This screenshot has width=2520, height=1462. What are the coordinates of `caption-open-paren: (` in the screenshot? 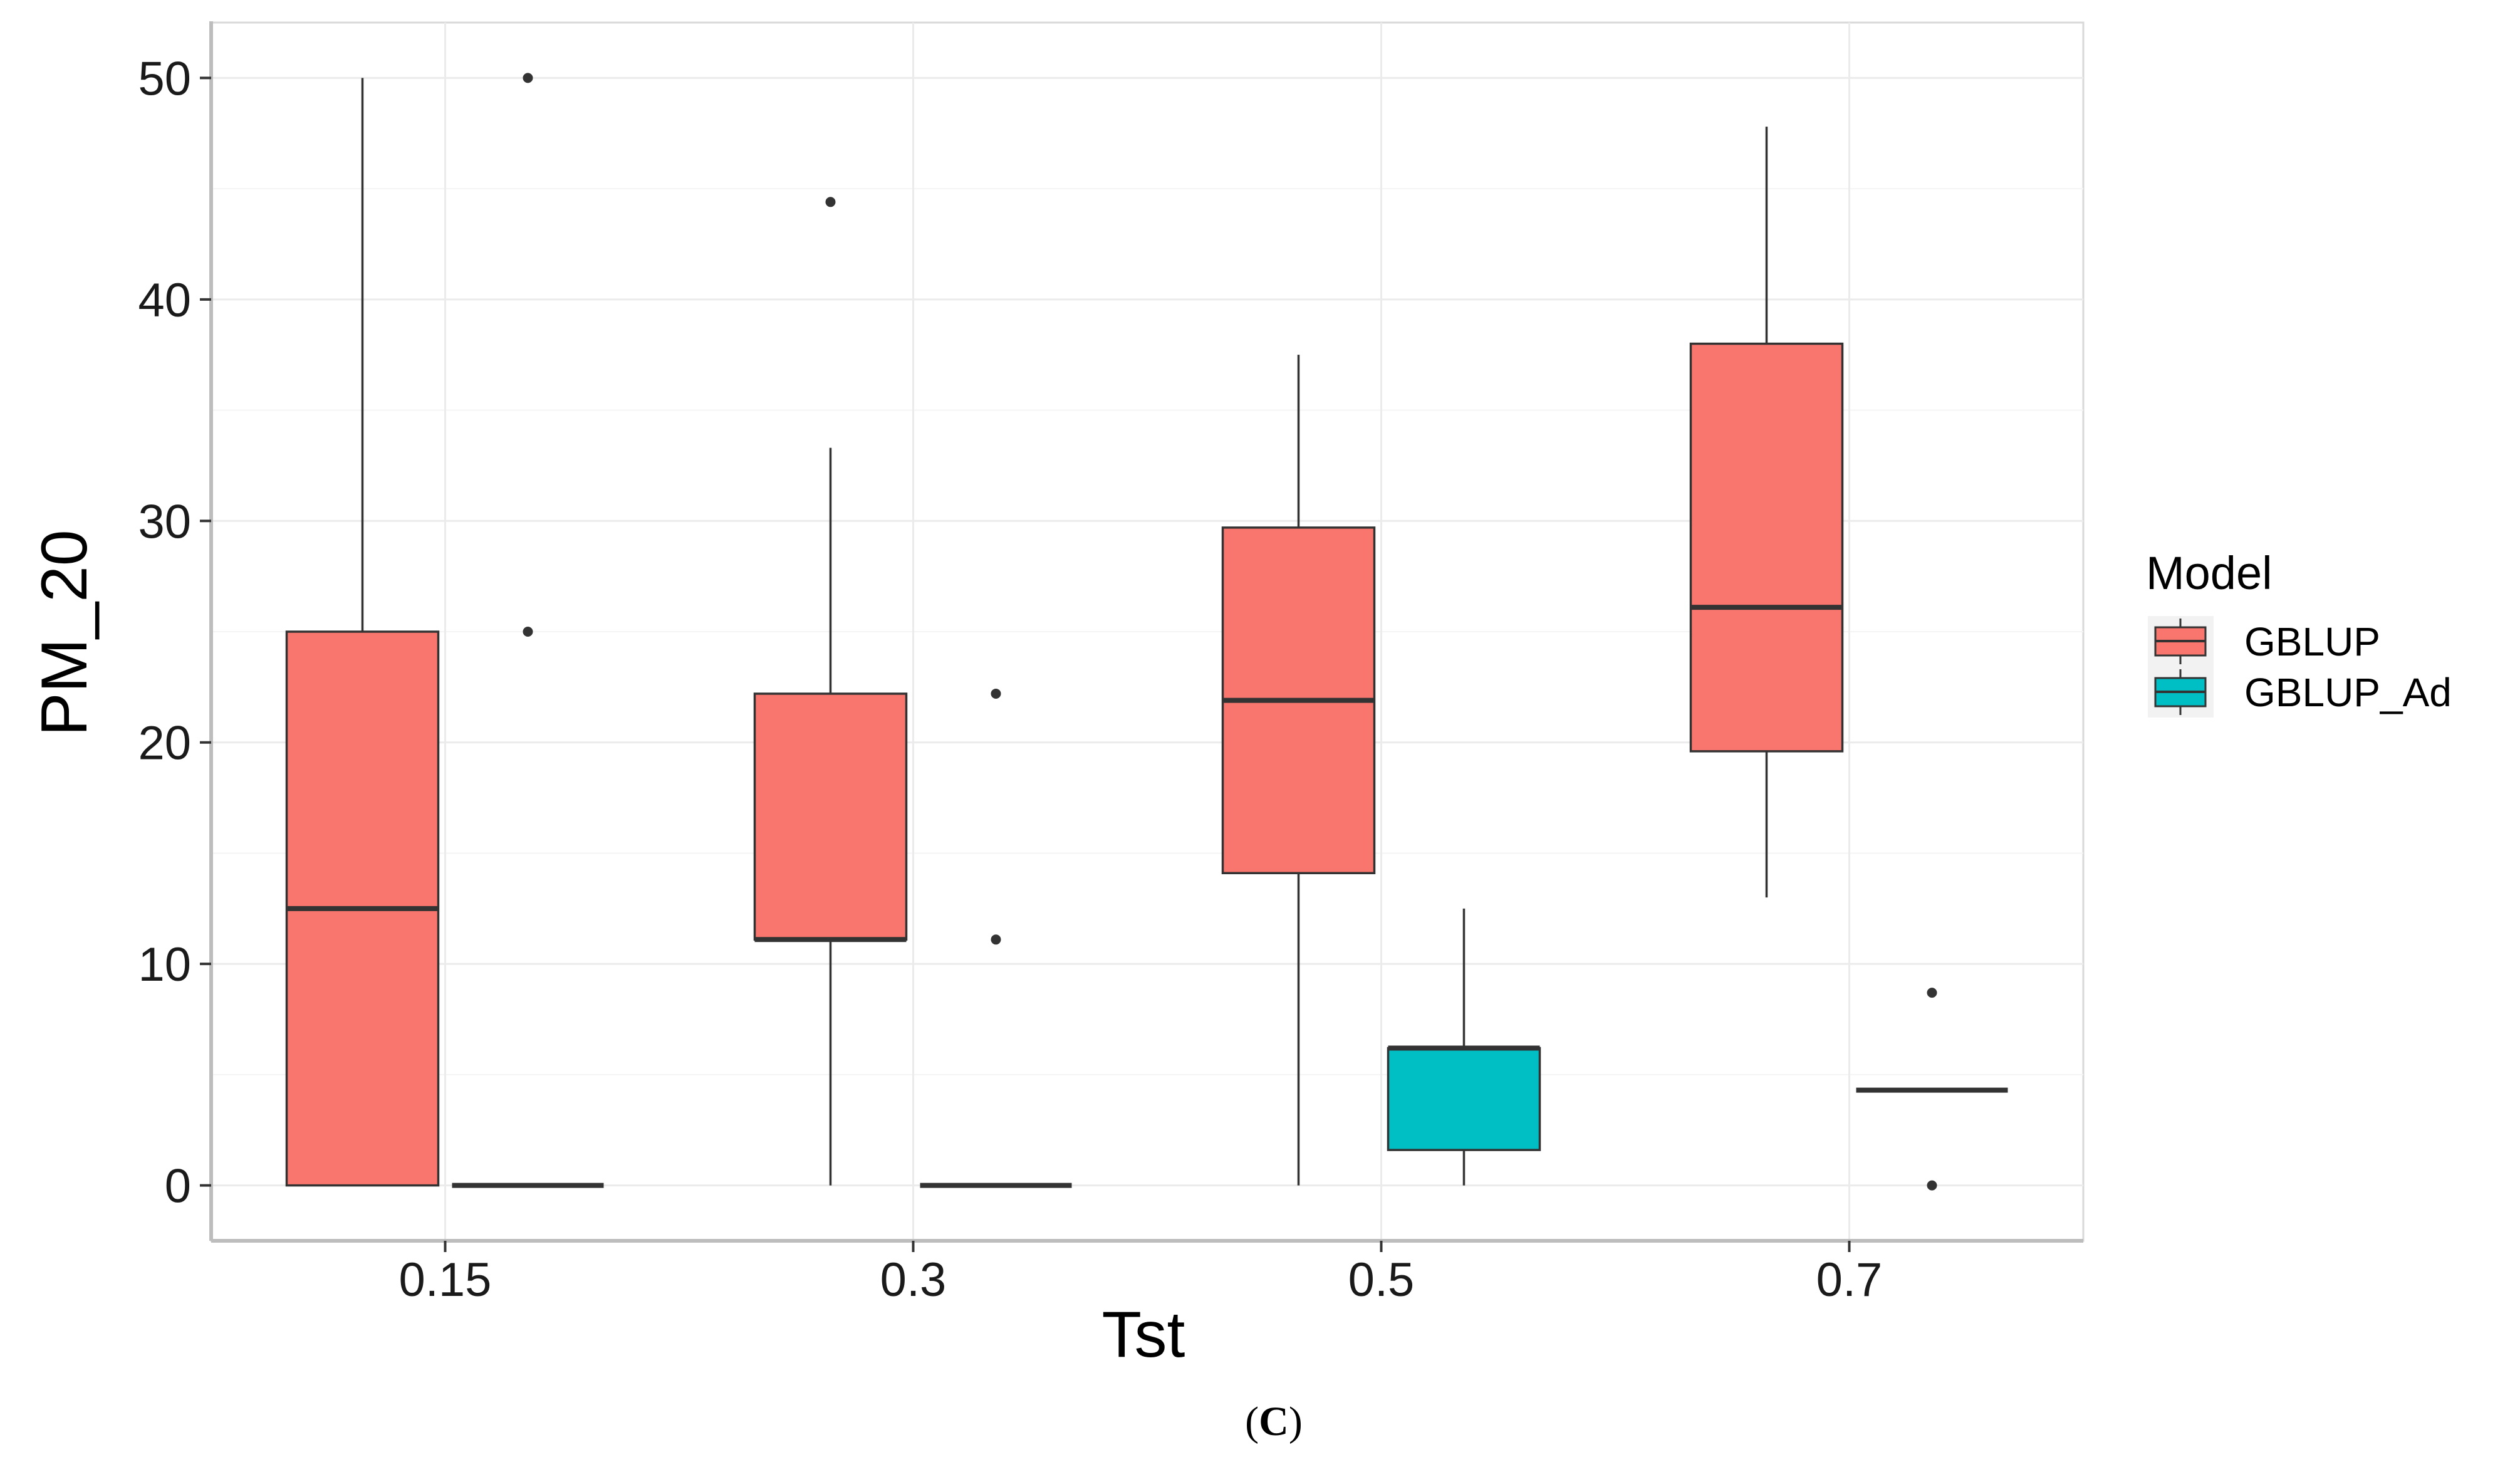 It's located at (1252, 1421).